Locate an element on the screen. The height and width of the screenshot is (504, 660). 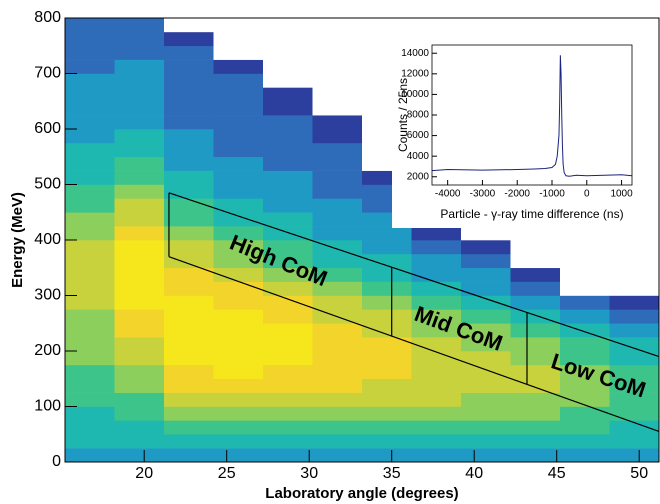
y-tick-label: 200 is located at coordinates (47, 350).